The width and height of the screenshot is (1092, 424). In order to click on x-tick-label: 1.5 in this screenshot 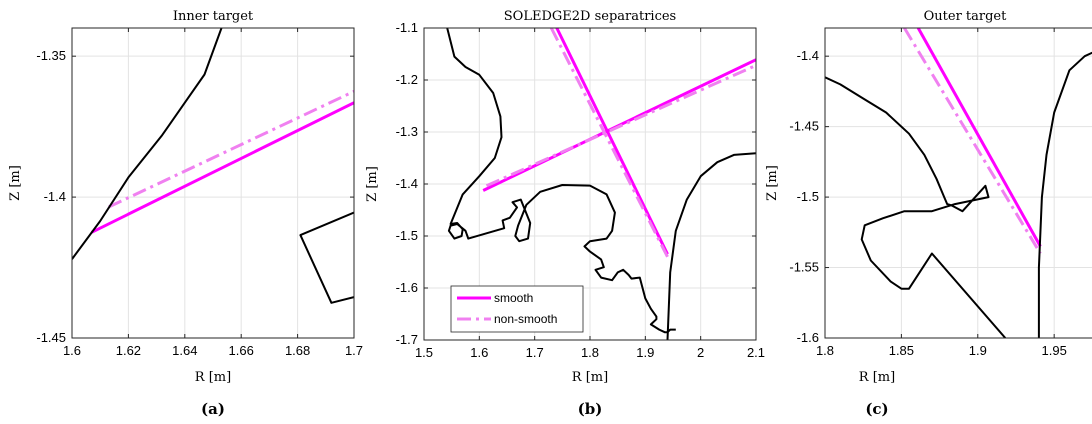, I will do `click(424, 352)`.